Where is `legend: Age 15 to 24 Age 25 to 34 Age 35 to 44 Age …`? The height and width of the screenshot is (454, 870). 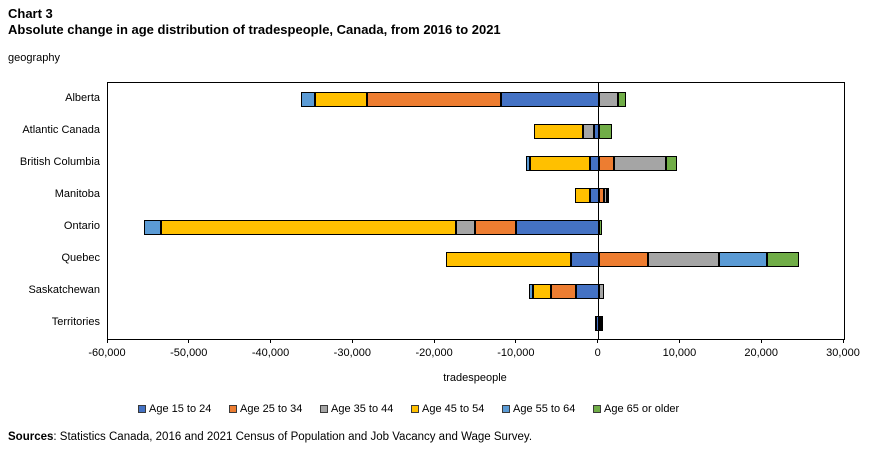 legend: Age 15 to 24 Age 25 to 34 Age 35 to 44 Age … is located at coordinates (408, 409).